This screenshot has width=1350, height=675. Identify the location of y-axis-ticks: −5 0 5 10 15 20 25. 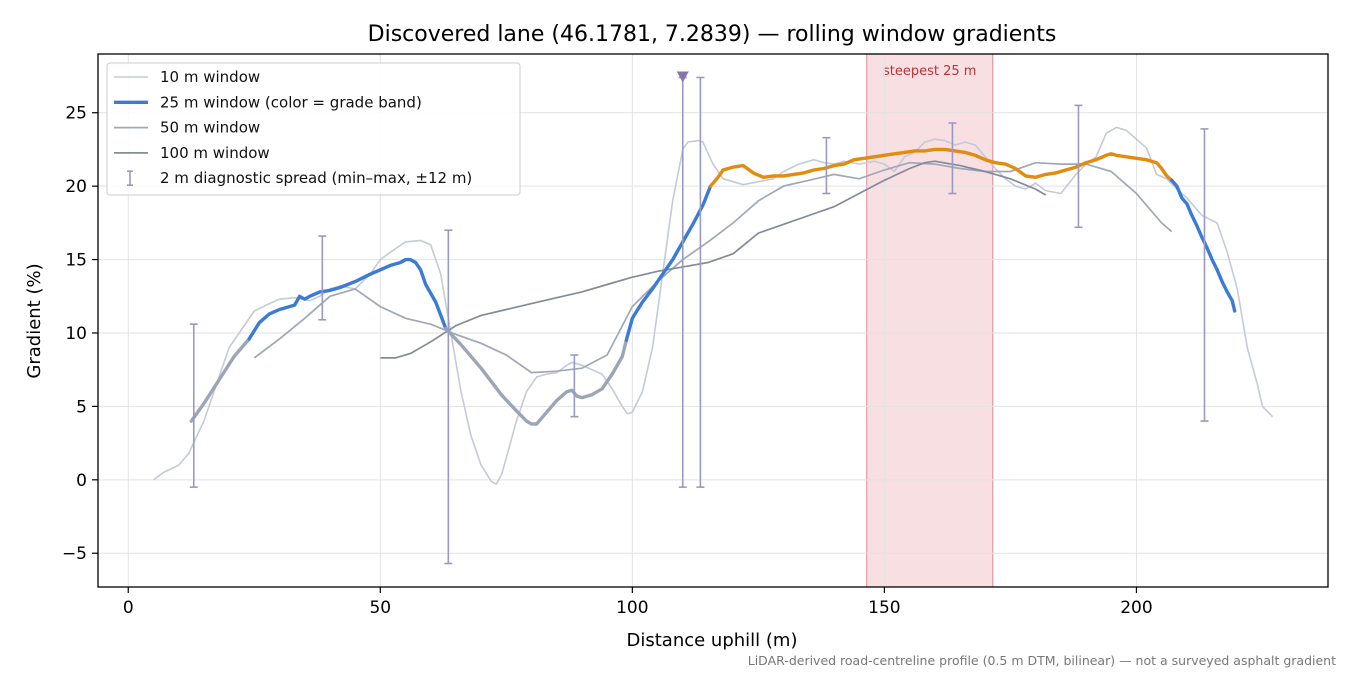
(80, 334).